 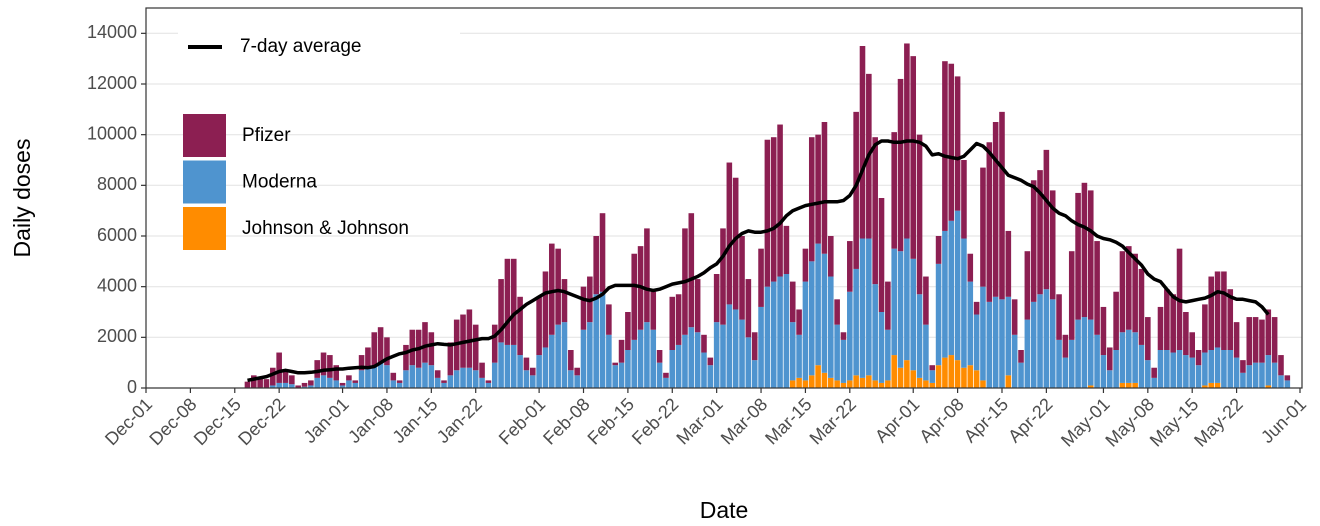 What do you see at coordinates (897, 420) in the screenshot?
I see `x-tick-label: Apr-01` at bounding box center [897, 420].